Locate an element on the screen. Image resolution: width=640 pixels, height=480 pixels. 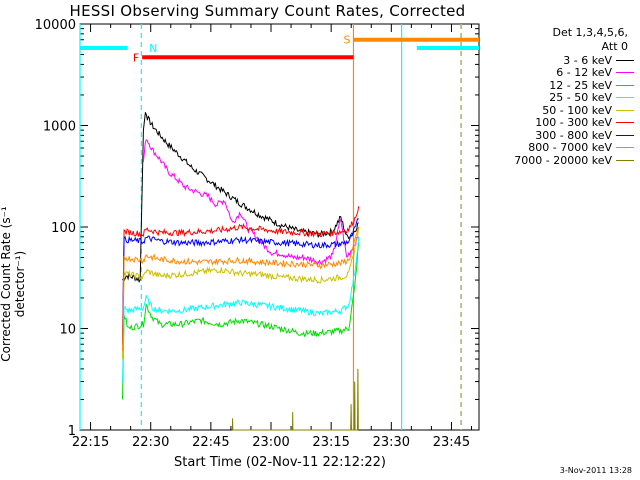
legend-entry-label: 50 - 100 keV is located at coordinates (577, 110).